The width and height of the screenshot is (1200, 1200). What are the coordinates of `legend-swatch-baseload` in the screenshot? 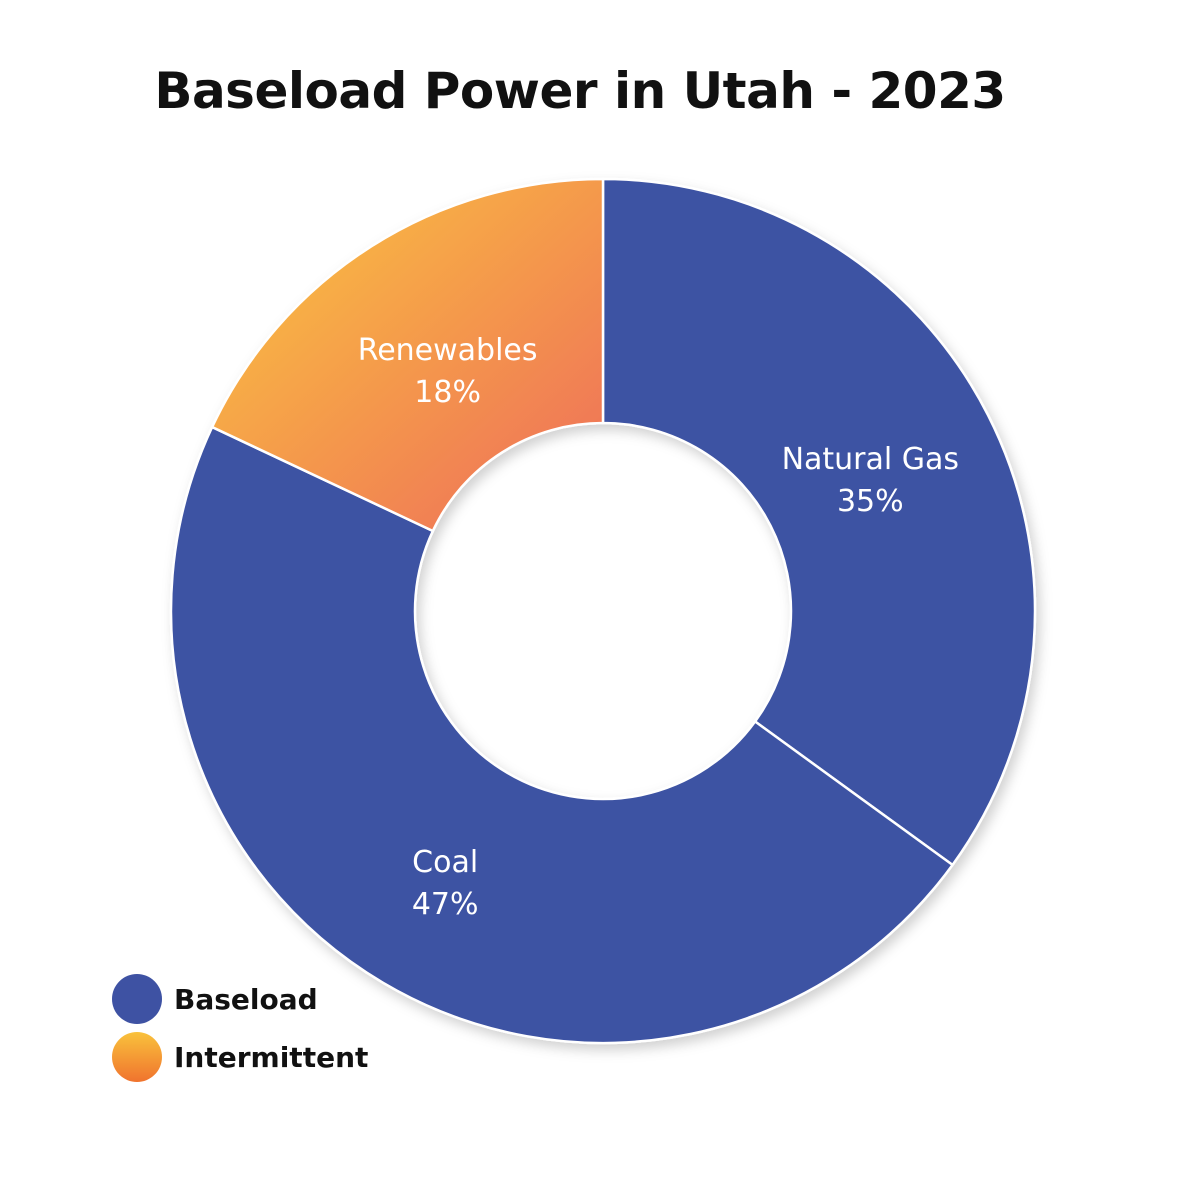 It's located at (137, 999).